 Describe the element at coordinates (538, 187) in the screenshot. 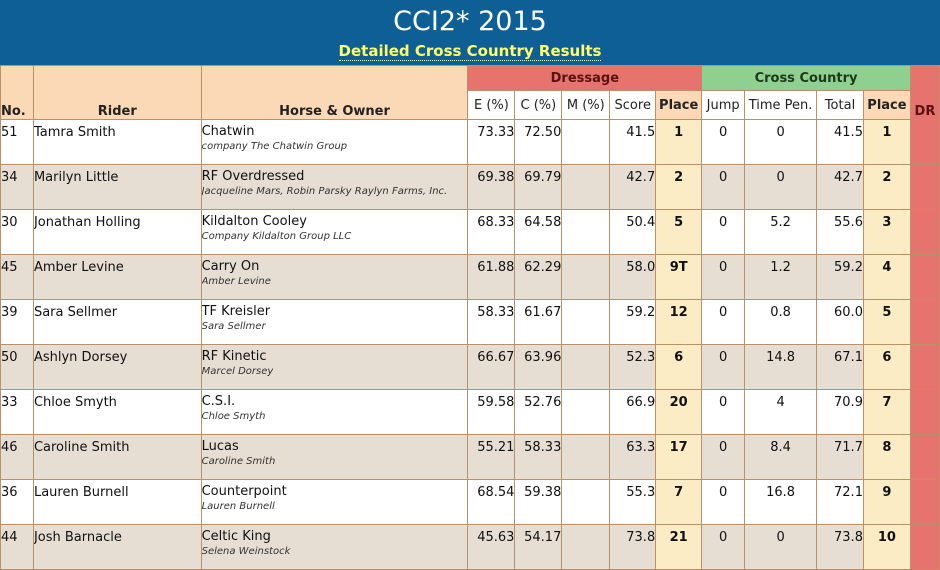

I see `cell-c-pct: 69.79` at that location.